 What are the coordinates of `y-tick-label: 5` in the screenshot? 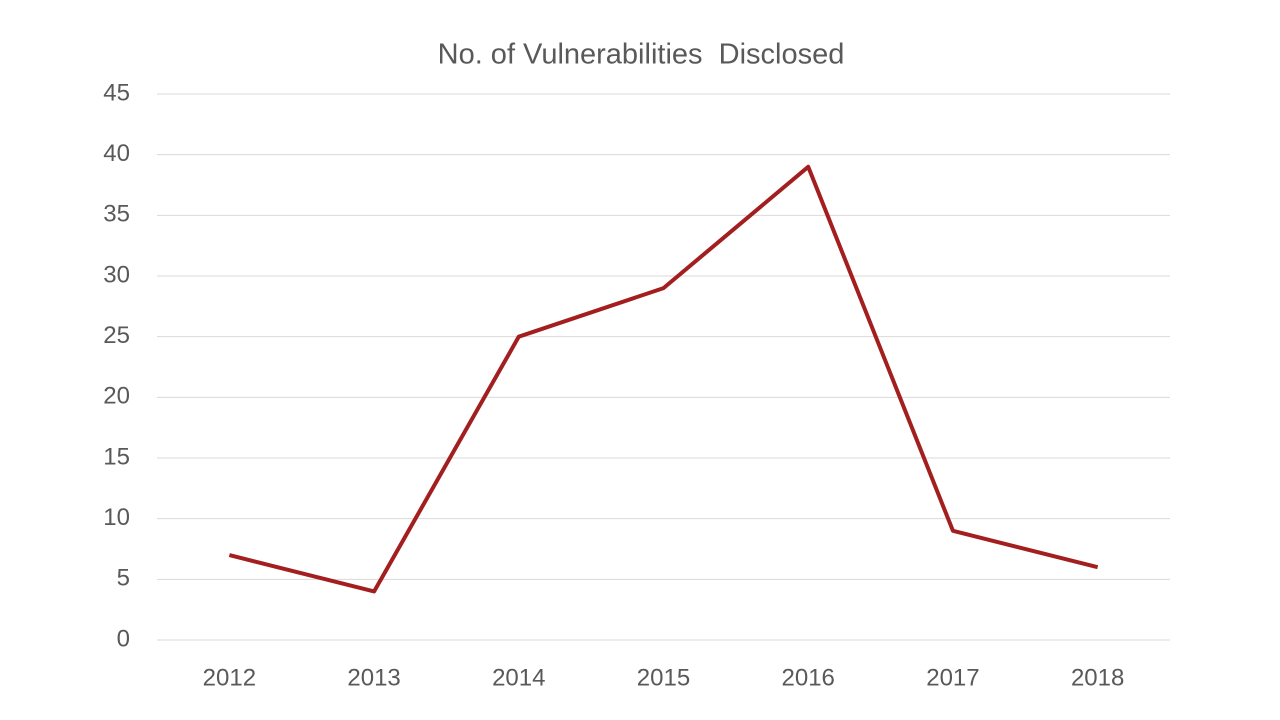 It's located at (123, 578).